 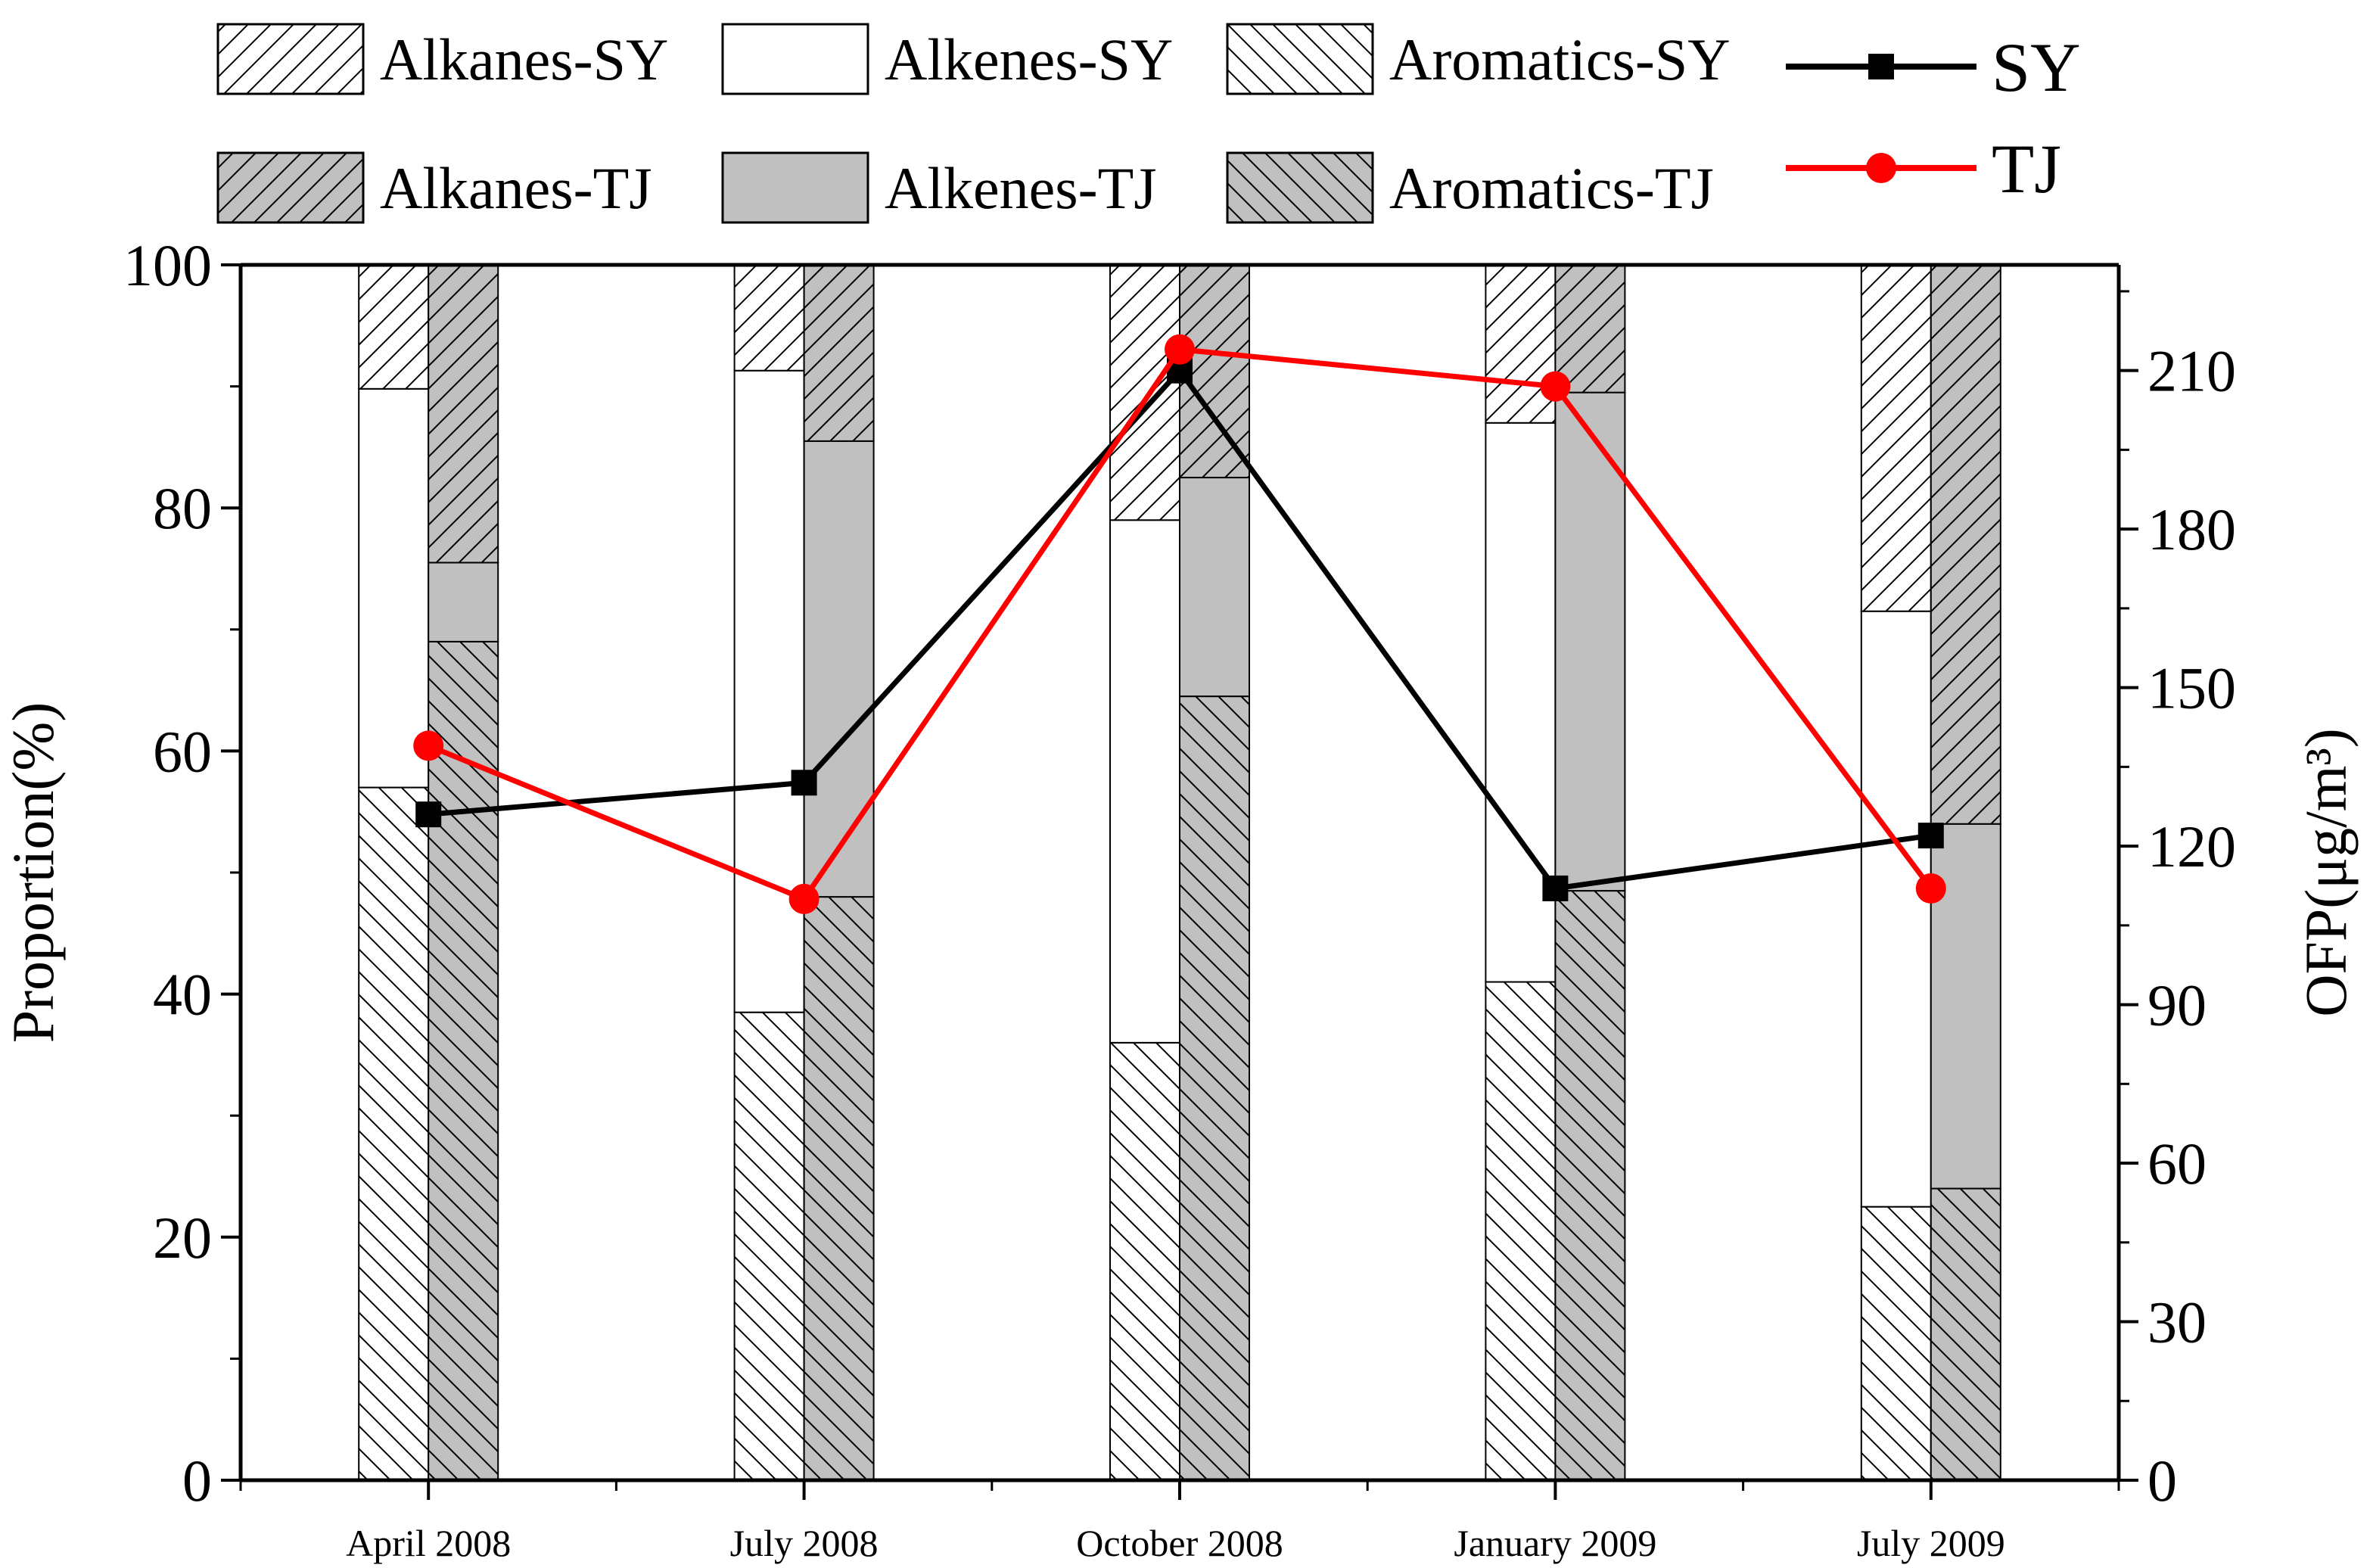 What do you see at coordinates (2192, 688) in the screenshot?
I see `y2-tick-label-150: 150` at bounding box center [2192, 688].